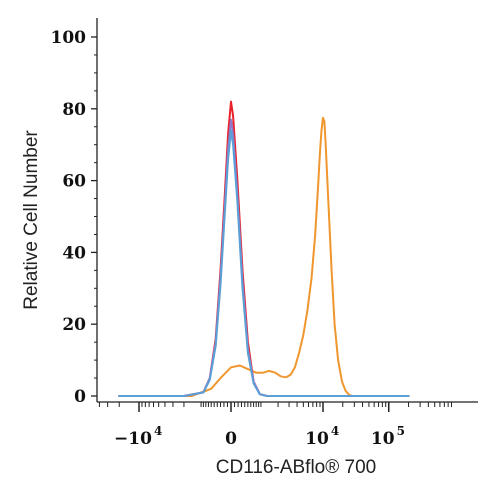  Describe the element at coordinates (74, 253) in the screenshot. I see `y-tick-label: 40` at that location.